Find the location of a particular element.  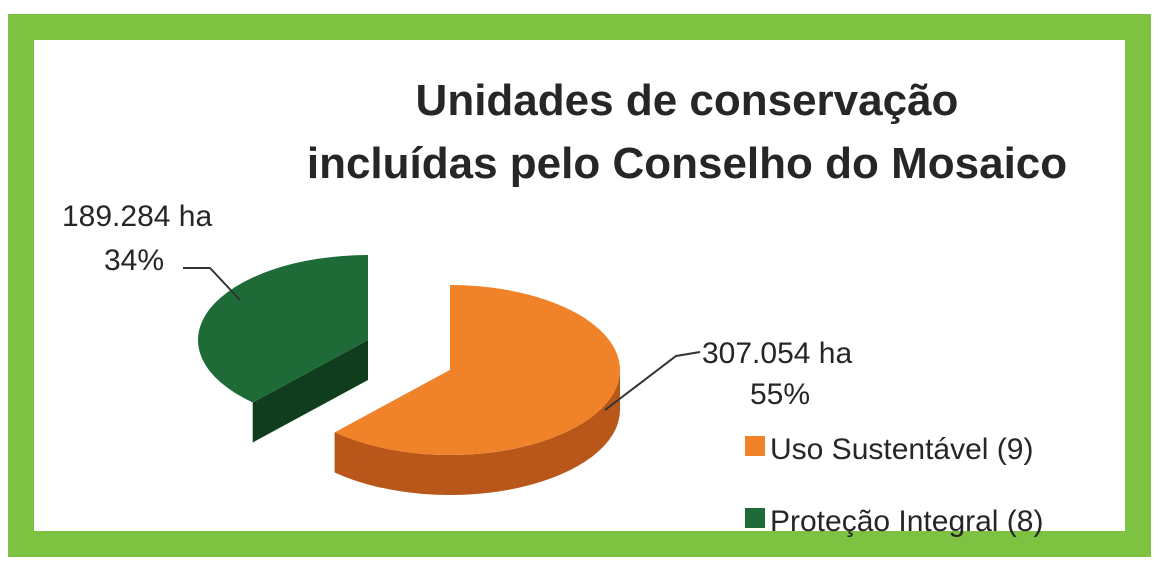

leader-line-uso-sustentavel is located at coordinates (652, 381).